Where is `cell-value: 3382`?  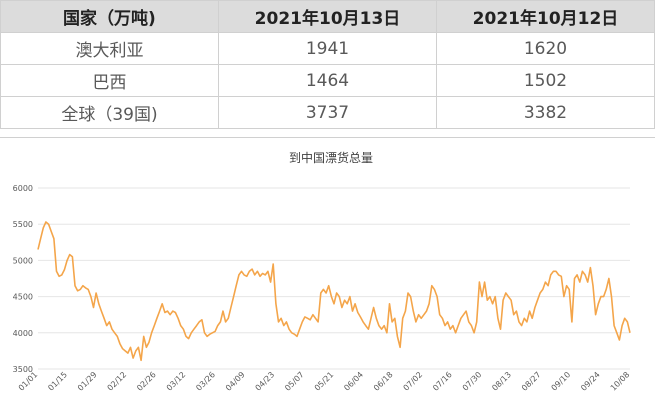
cell-value: 3382 is located at coordinates (545, 112).